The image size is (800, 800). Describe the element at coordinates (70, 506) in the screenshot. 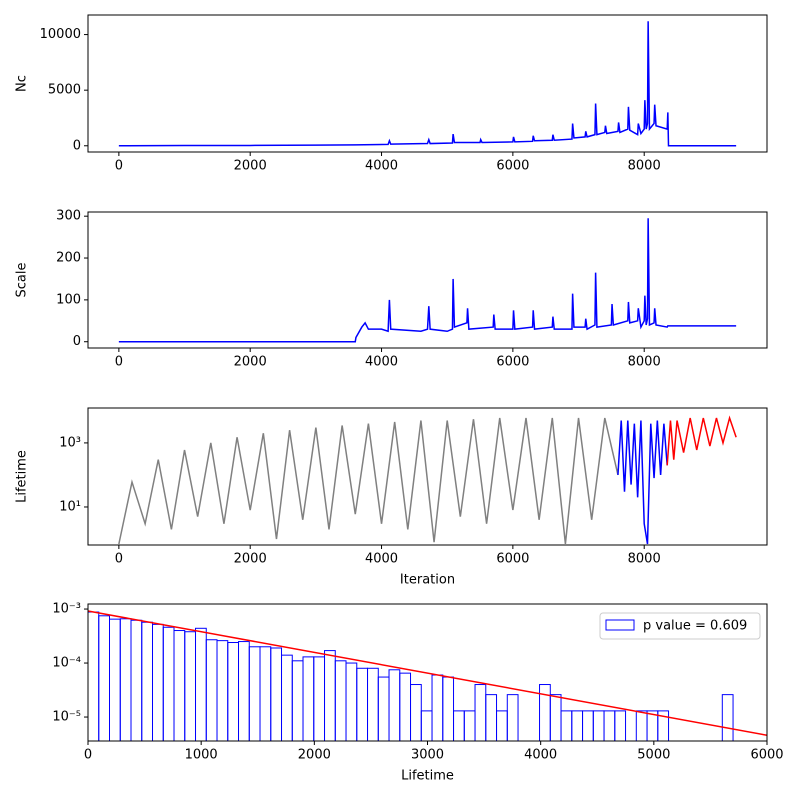

I see `y-tick-label: 10¹` at that location.